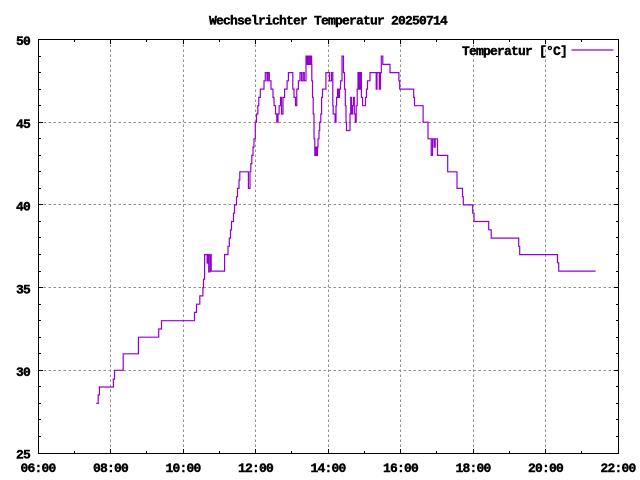  What do you see at coordinates (23, 207) in the screenshot?
I see `svg-text: 40` at bounding box center [23, 207].